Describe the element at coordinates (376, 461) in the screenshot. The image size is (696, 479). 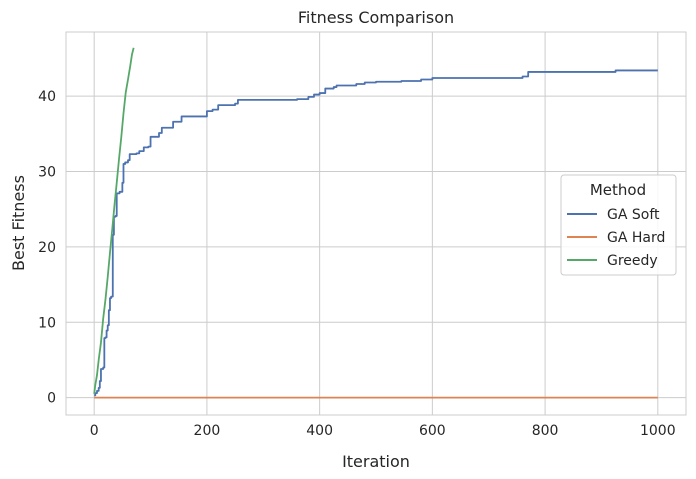
I see `x-axis-title: Iteration` at that location.